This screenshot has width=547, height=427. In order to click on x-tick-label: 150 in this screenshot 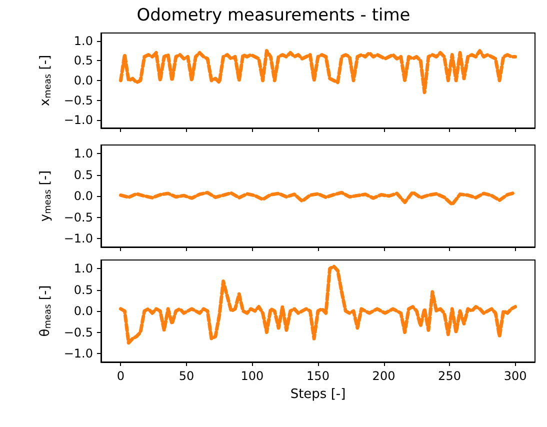, I will do `click(318, 376)`.